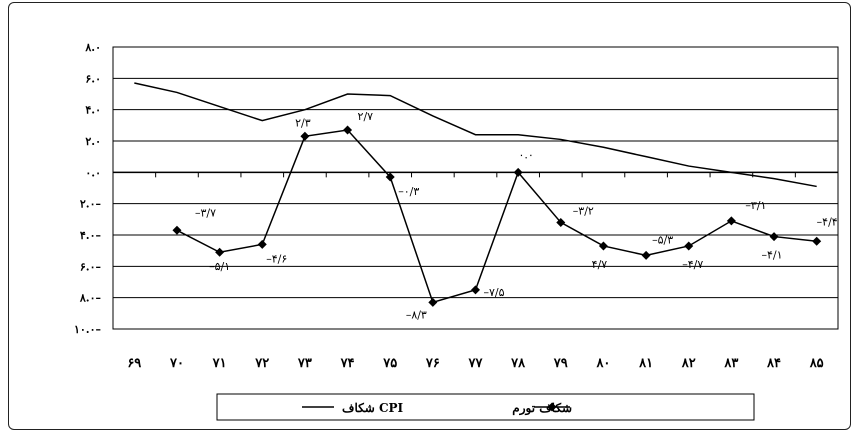  Describe the element at coordinates (583, 210) in the screenshot. I see `data-label: –۳/۲` at that location.